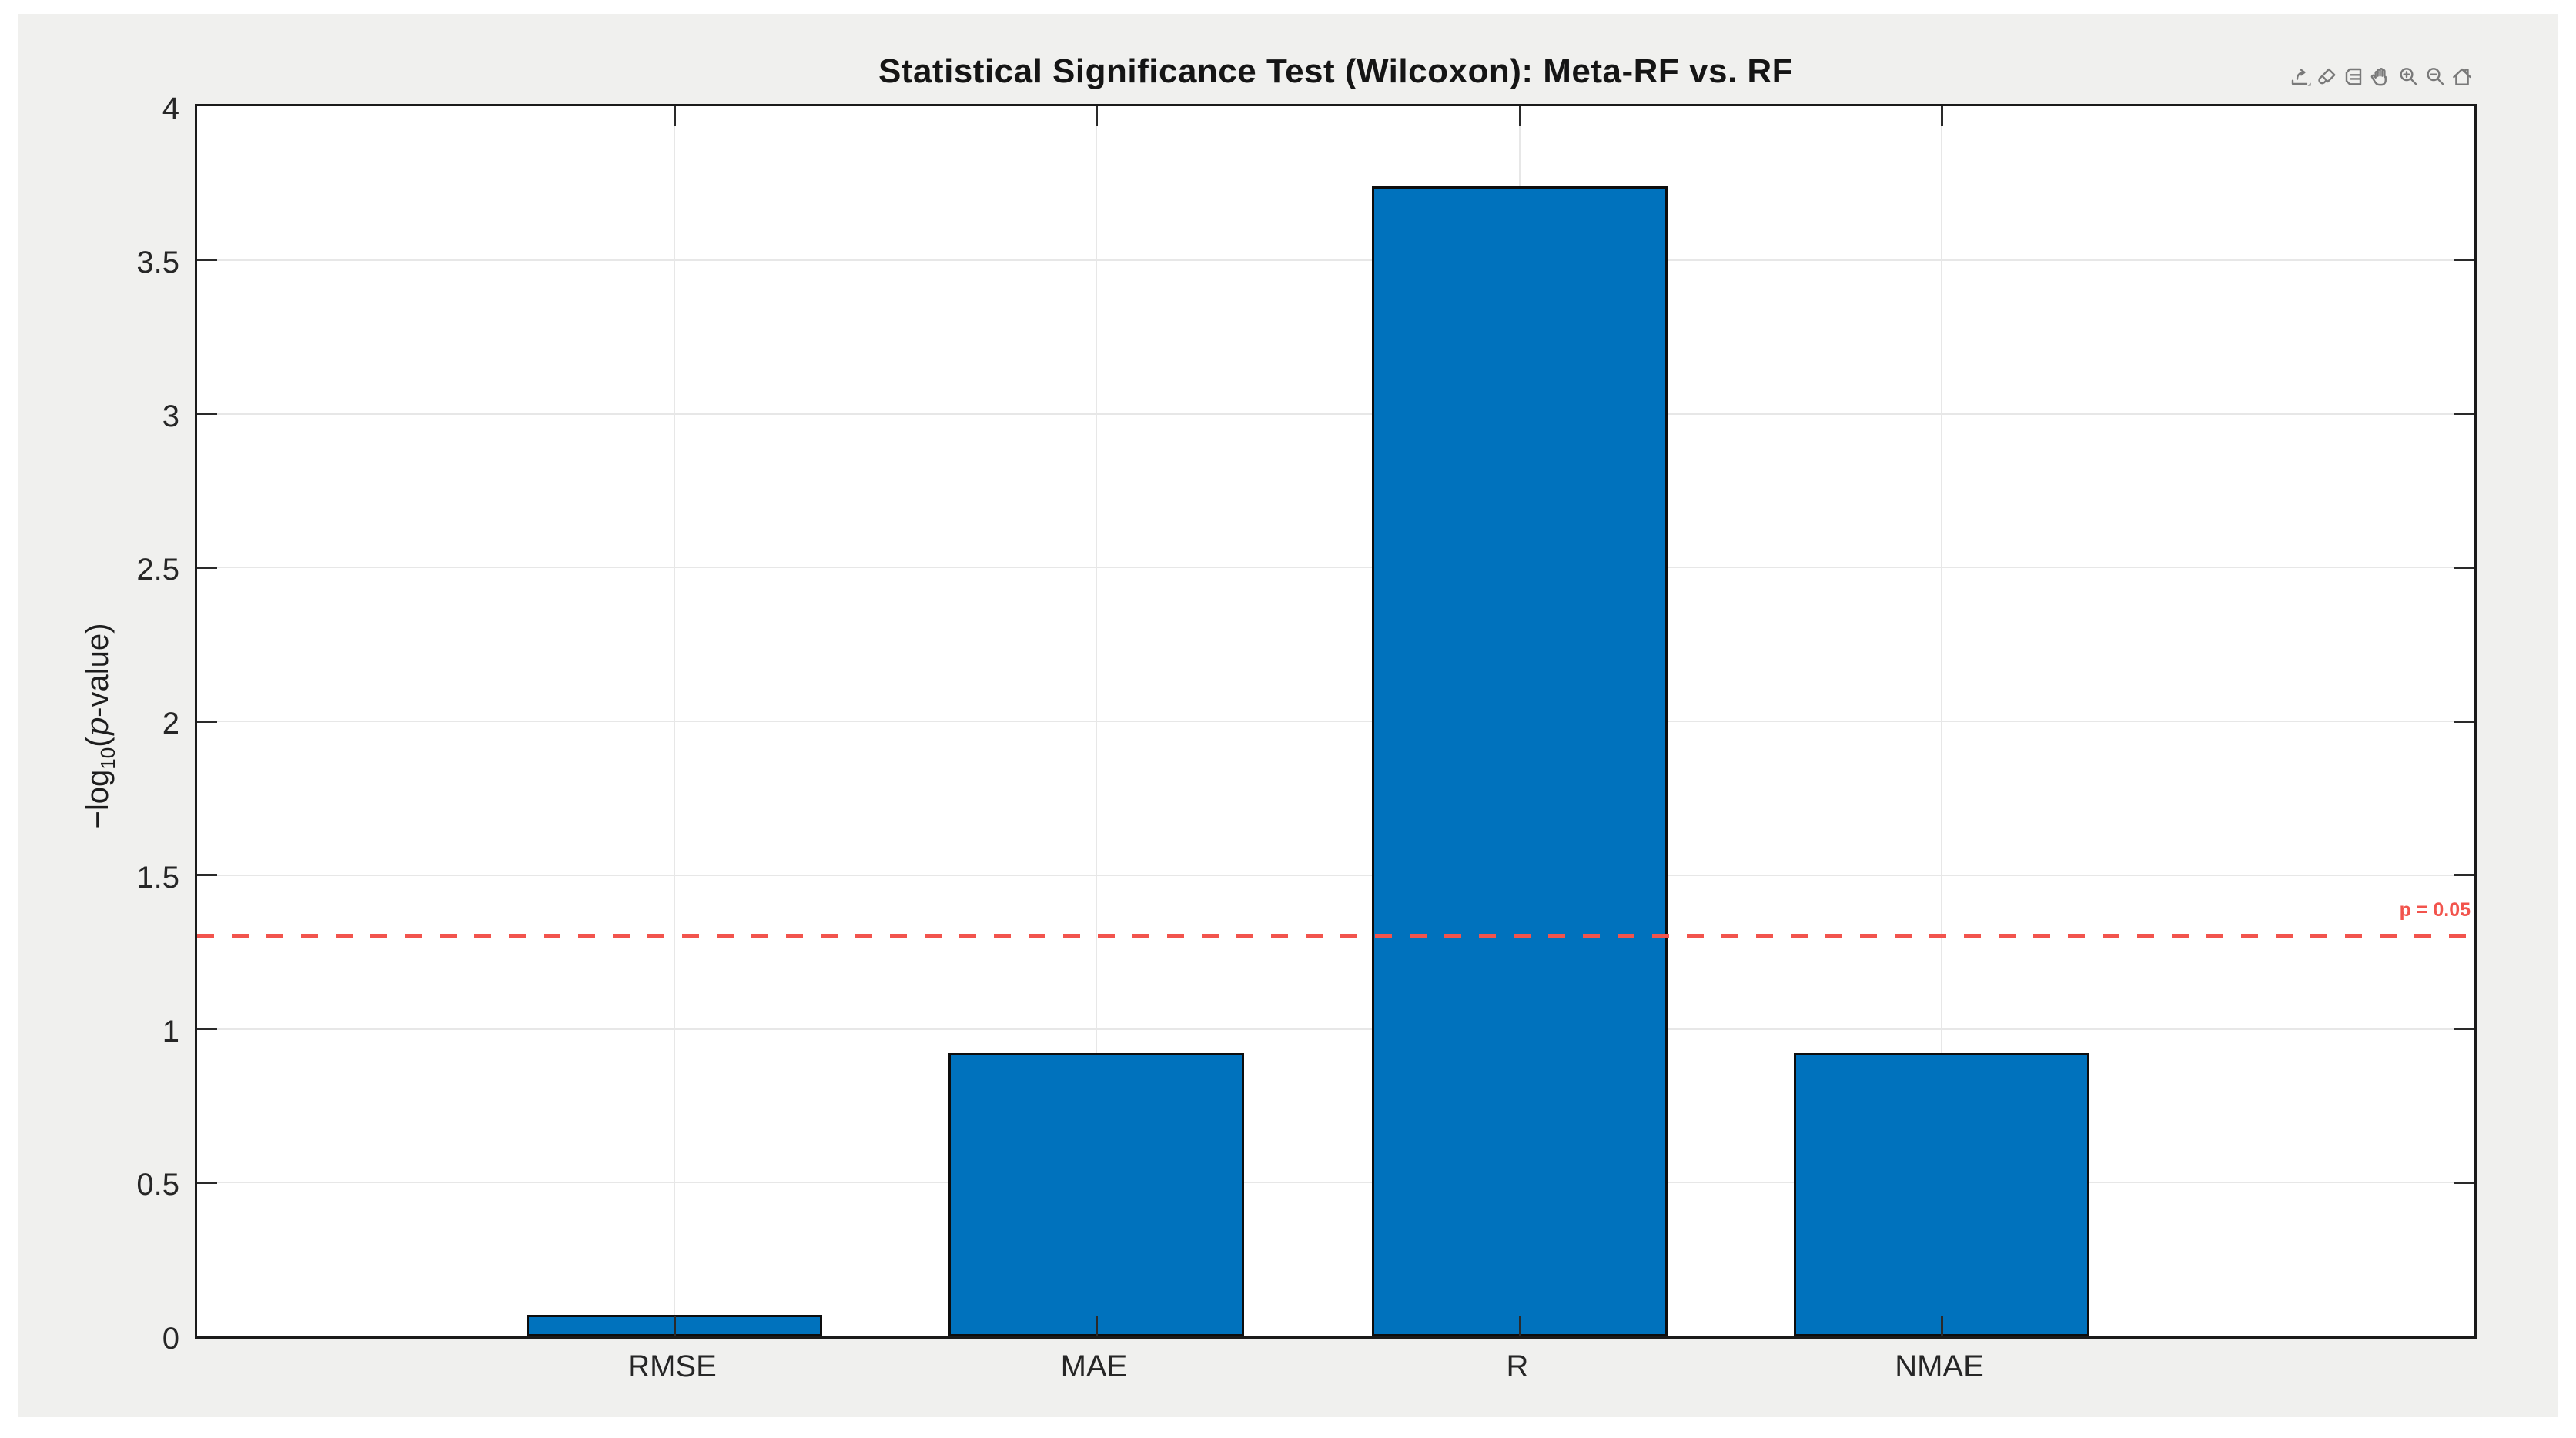  What do you see at coordinates (171, 724) in the screenshot?
I see `y-tick-label: 2` at bounding box center [171, 724].